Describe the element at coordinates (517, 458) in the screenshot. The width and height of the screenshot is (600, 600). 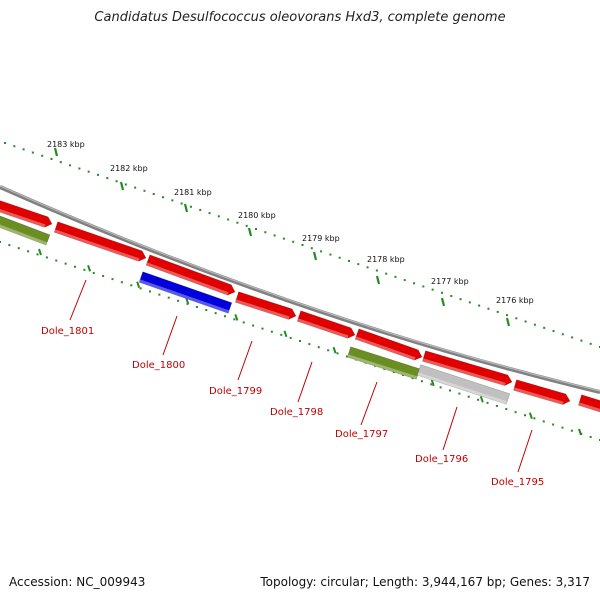
I see `gene-label-dole-1795: Dole_1795` at that location.